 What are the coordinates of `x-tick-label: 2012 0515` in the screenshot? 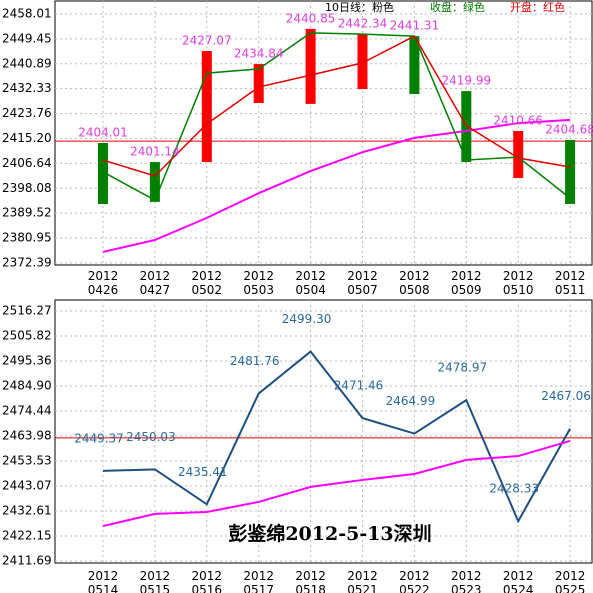 It's located at (155, 581).